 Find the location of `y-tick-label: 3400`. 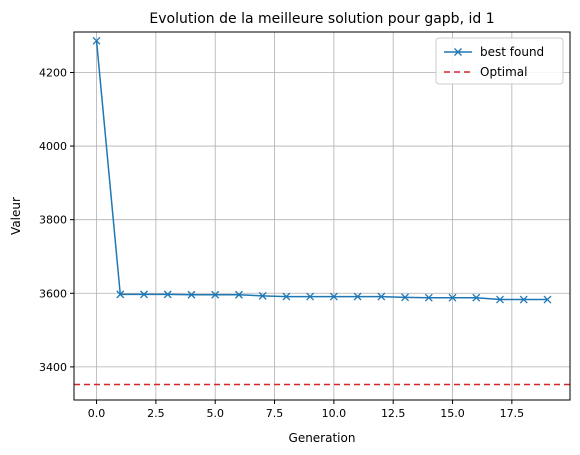

y-tick-label: 3400 is located at coordinates (53, 367).